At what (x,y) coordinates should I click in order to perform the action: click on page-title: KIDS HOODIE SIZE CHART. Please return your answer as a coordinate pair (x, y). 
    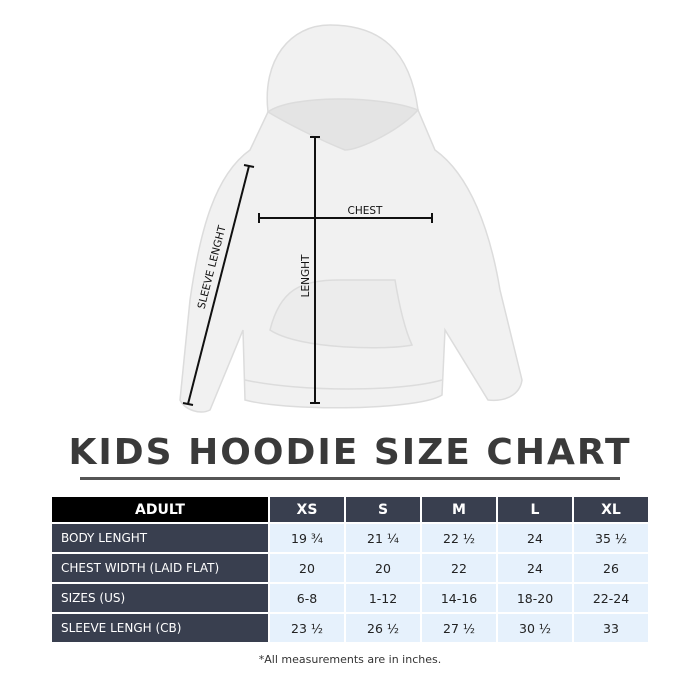
    Looking at the image, I should click on (350, 452).